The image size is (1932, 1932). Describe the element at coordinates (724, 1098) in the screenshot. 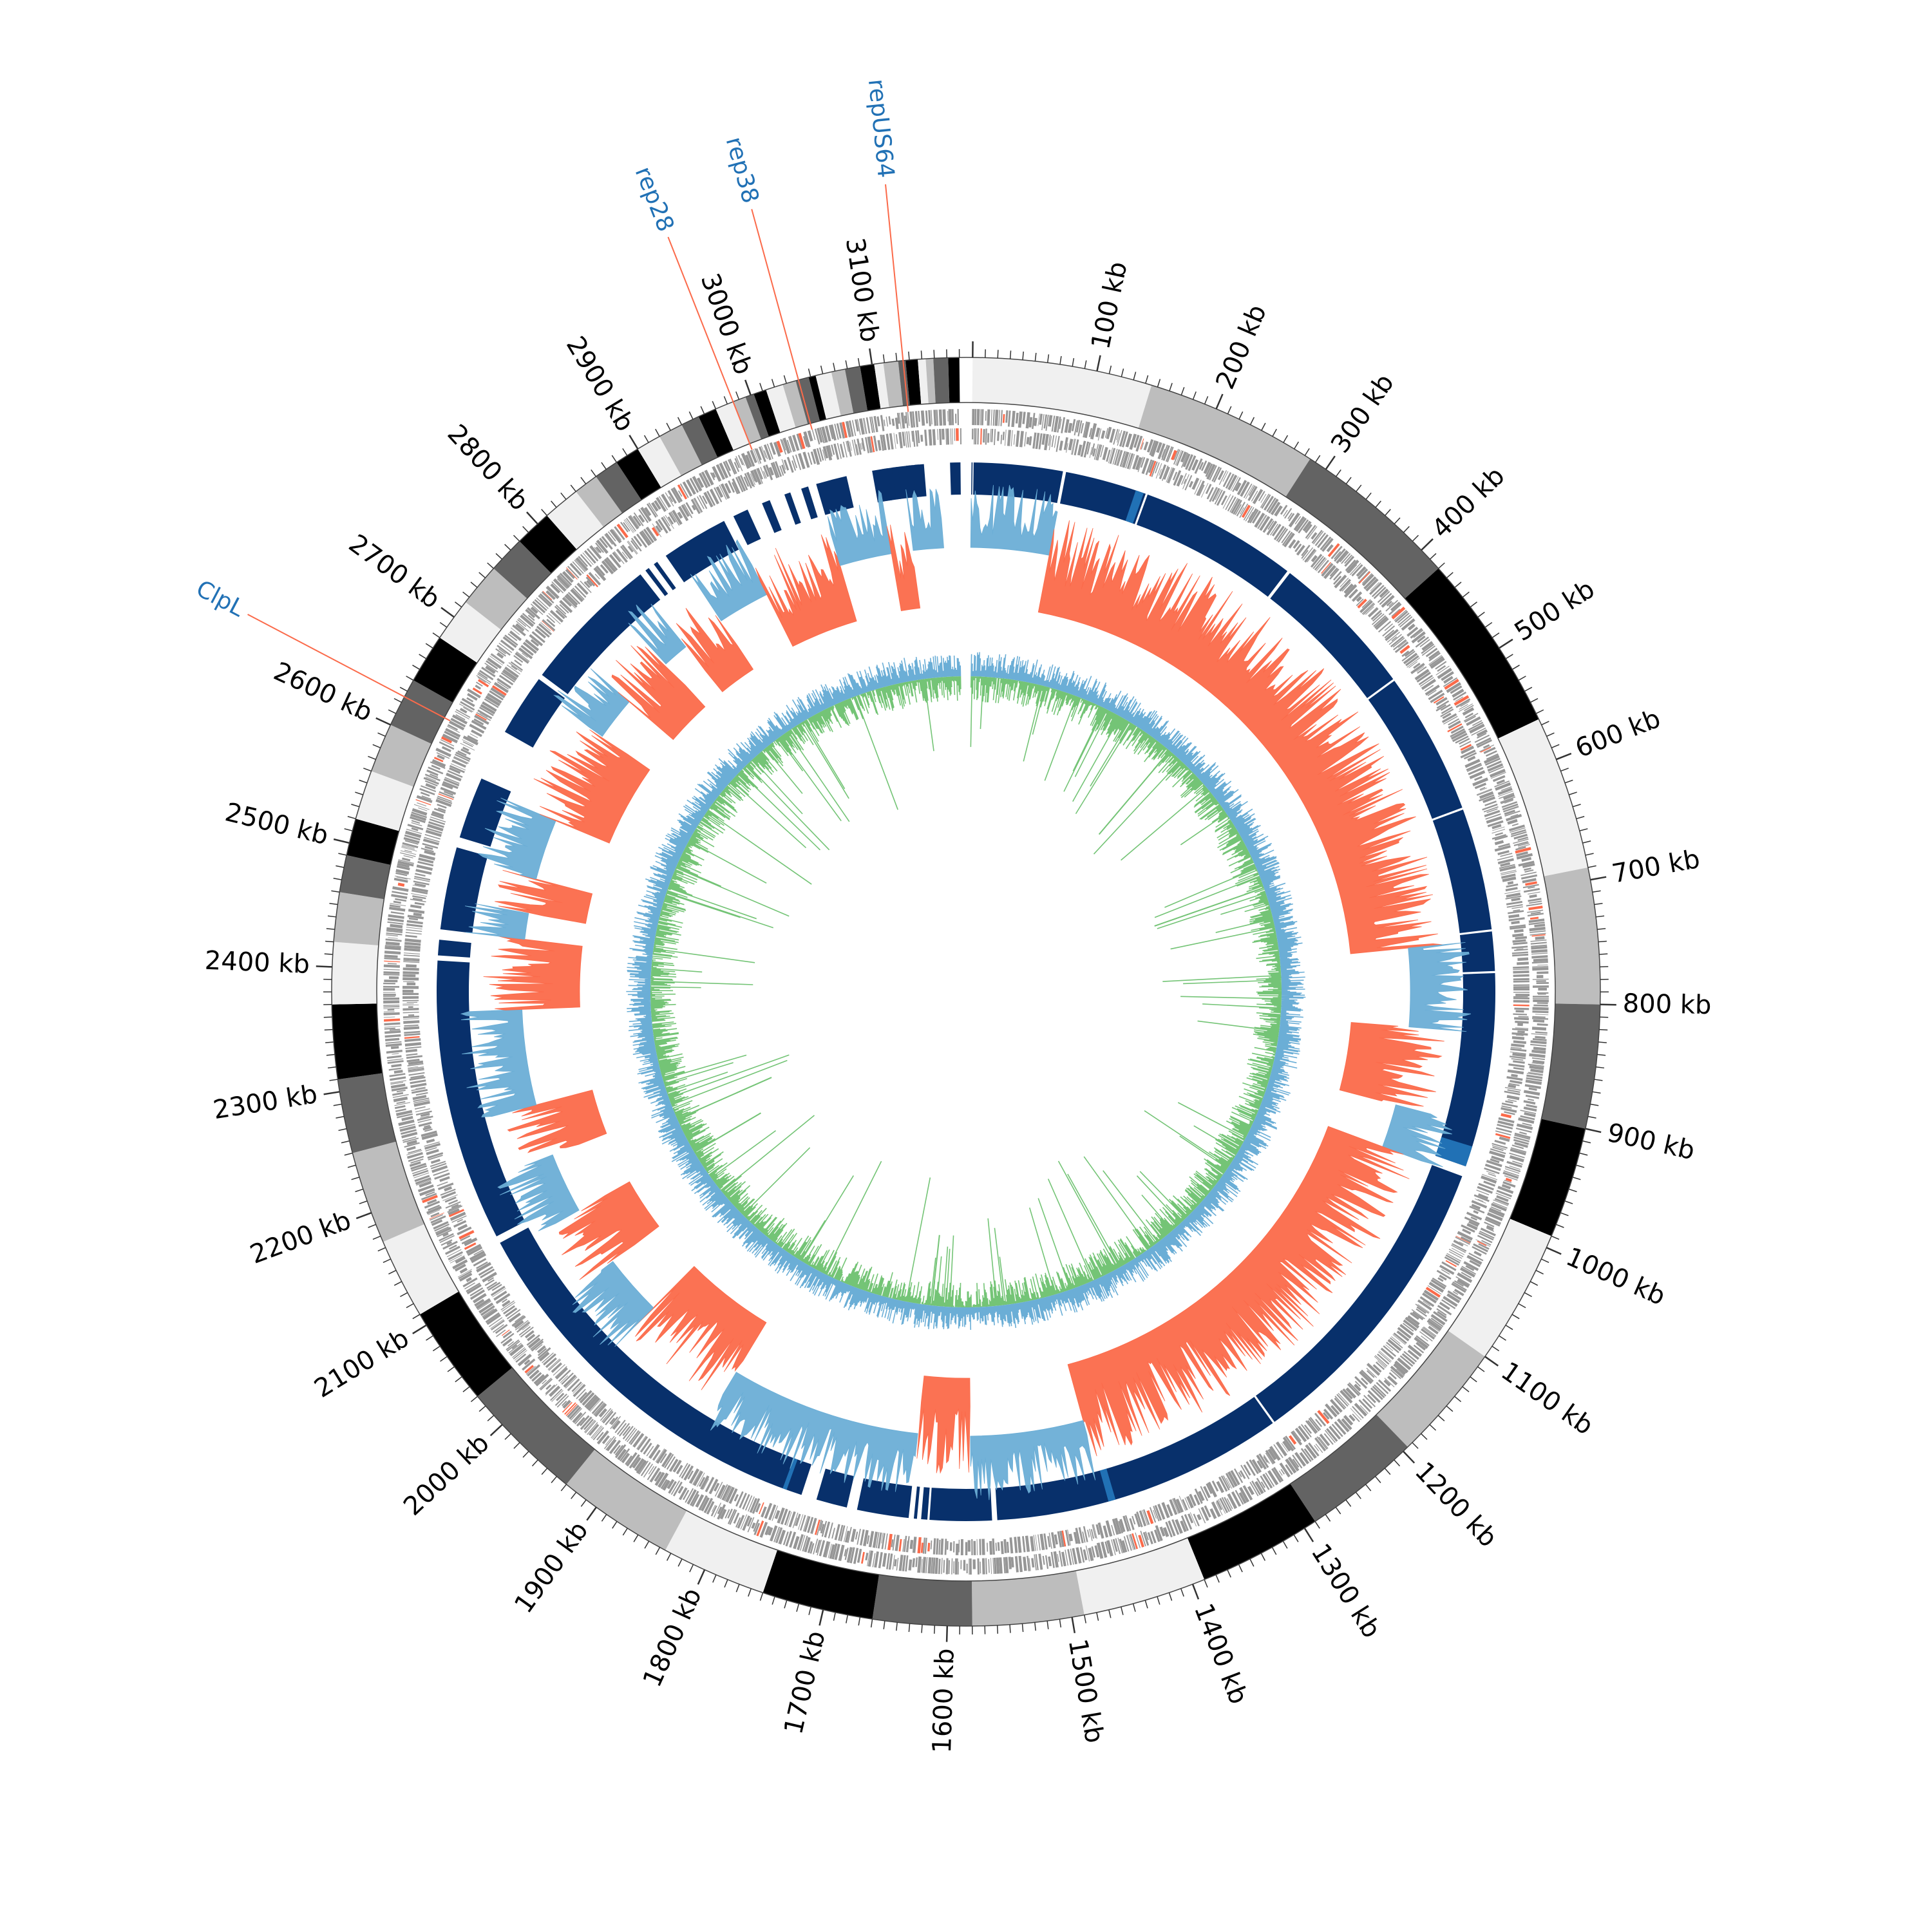

I see `gc-content-spike` at that location.